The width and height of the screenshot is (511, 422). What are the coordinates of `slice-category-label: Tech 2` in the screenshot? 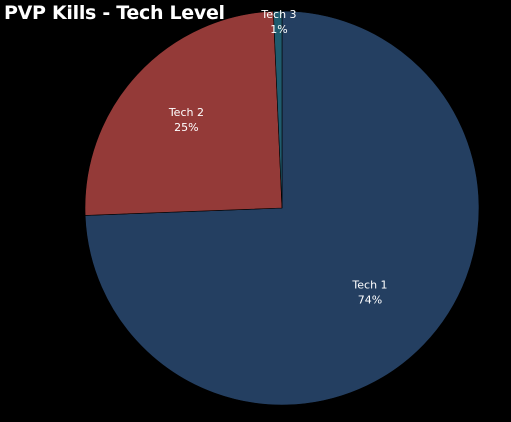 It's located at (186, 112).